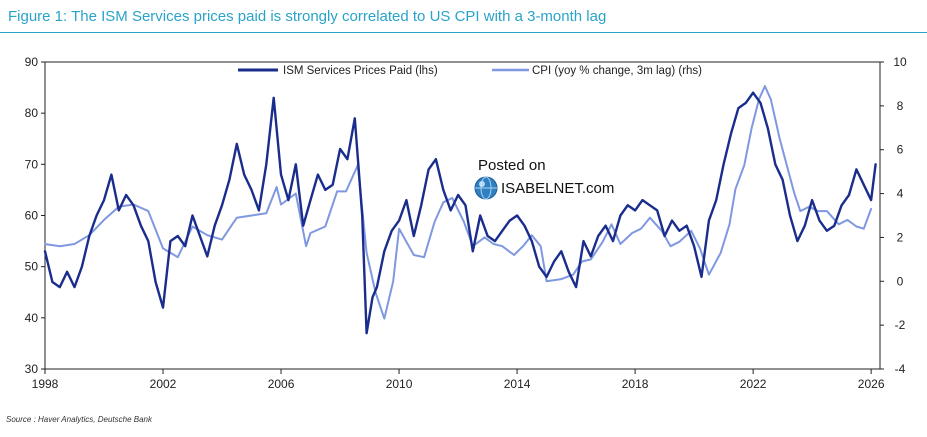 The height and width of the screenshot is (437, 927). Describe the element at coordinates (893, 215) in the screenshot. I see `right-y-axis: -4 -2 0 2 4 6 8 10` at that location.